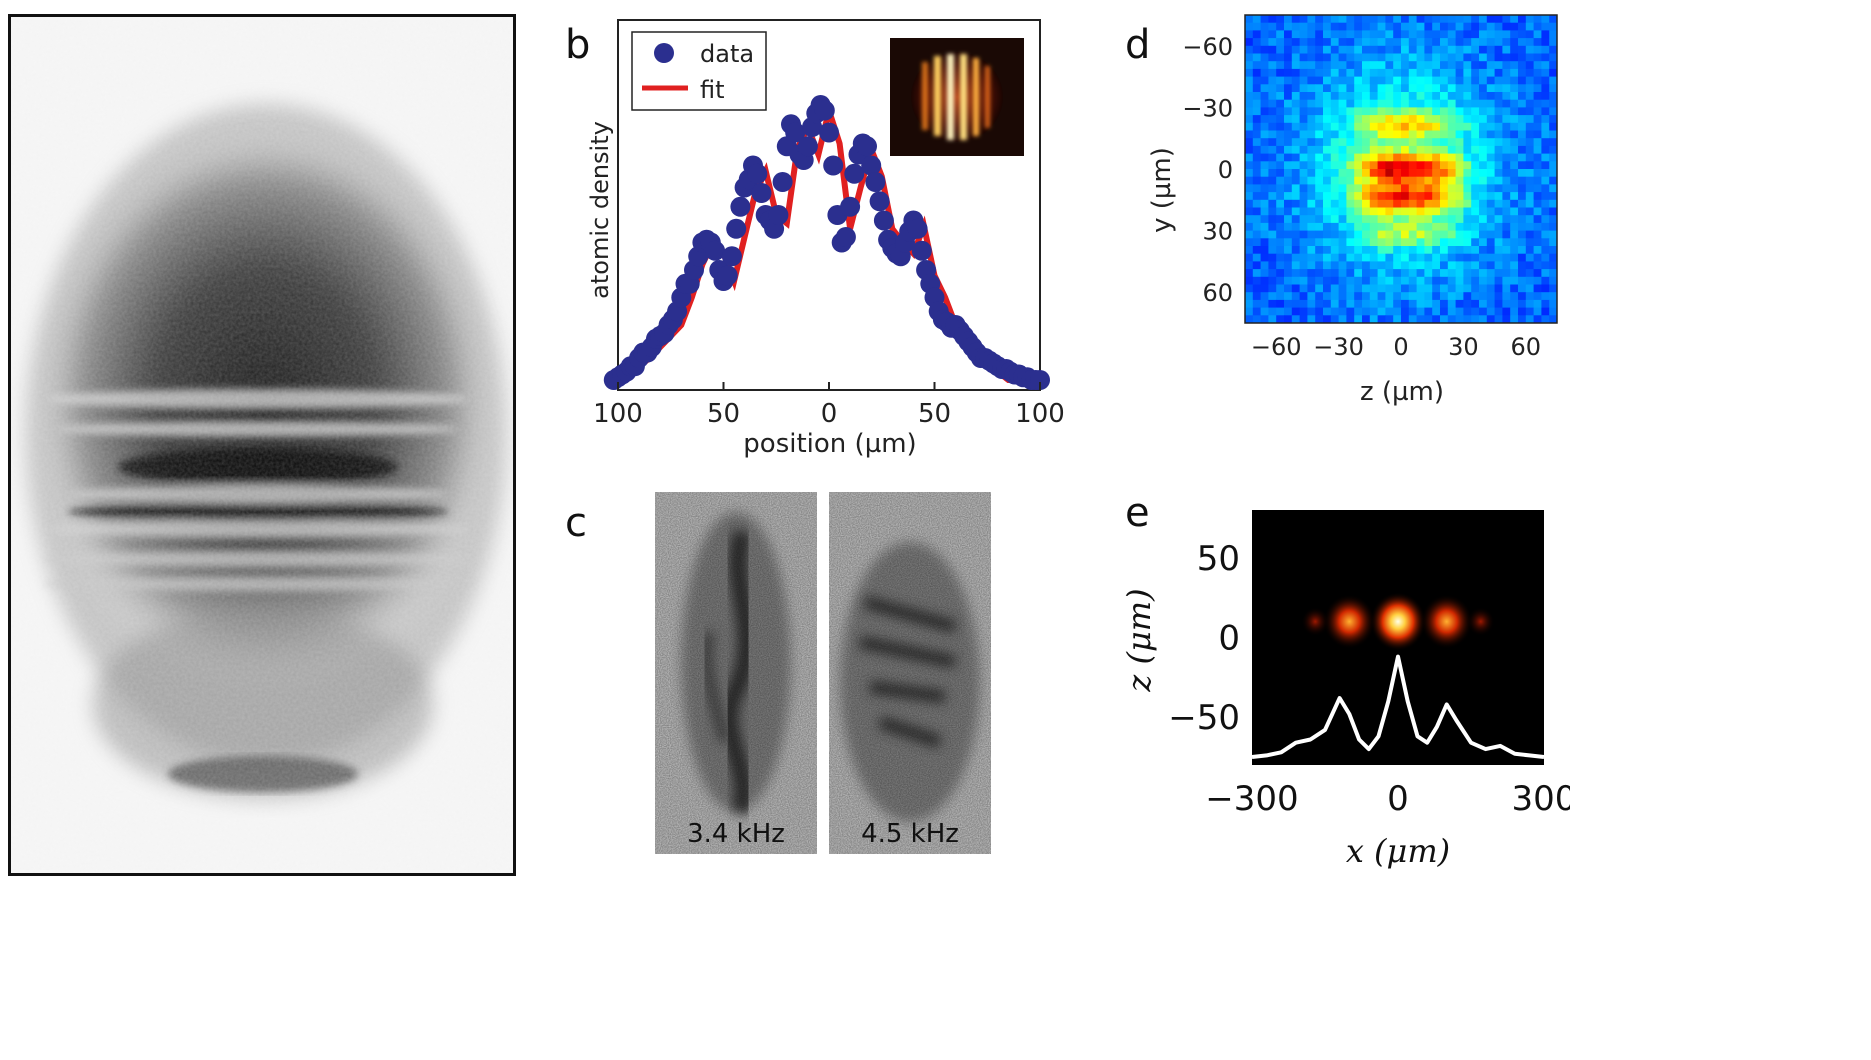 The image size is (1871, 1060). Describe the element at coordinates (1138, 45) in the screenshot. I see `panel-d-label: d` at that location.